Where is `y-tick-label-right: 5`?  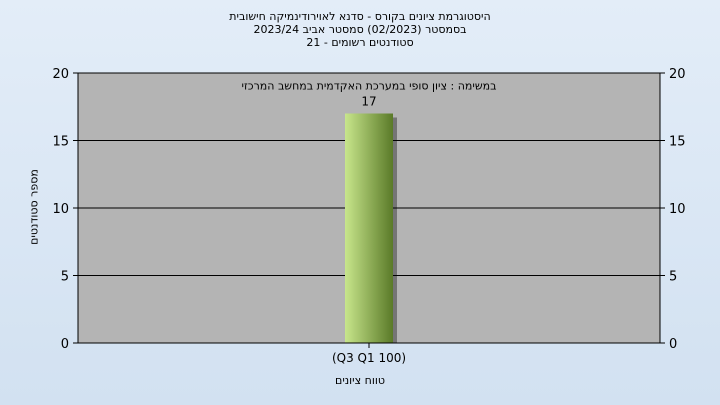
y-tick-label-right: 5 is located at coordinates (673, 277).